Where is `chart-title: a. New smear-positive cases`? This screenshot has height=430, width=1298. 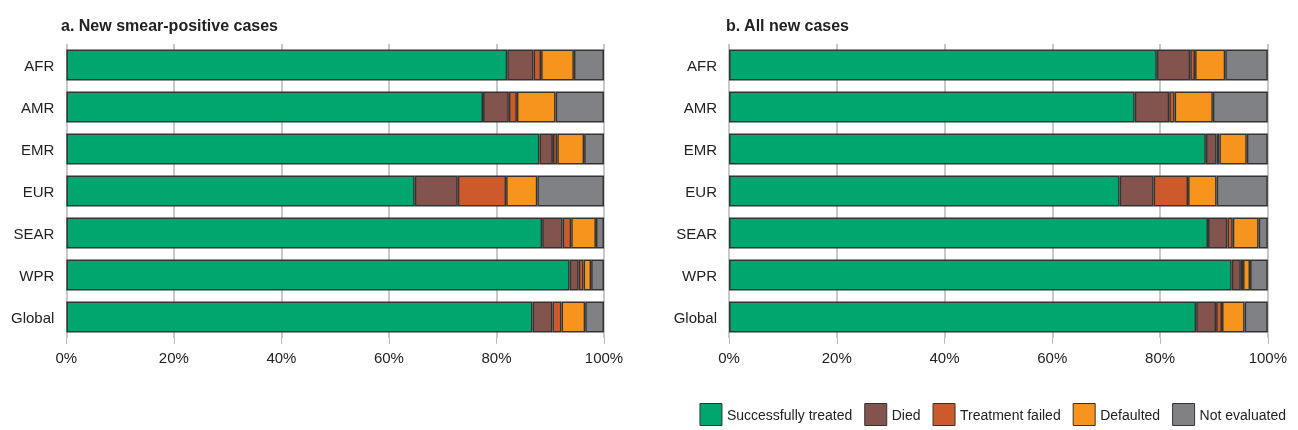 chart-title: a. New smear-positive cases is located at coordinates (170, 25).